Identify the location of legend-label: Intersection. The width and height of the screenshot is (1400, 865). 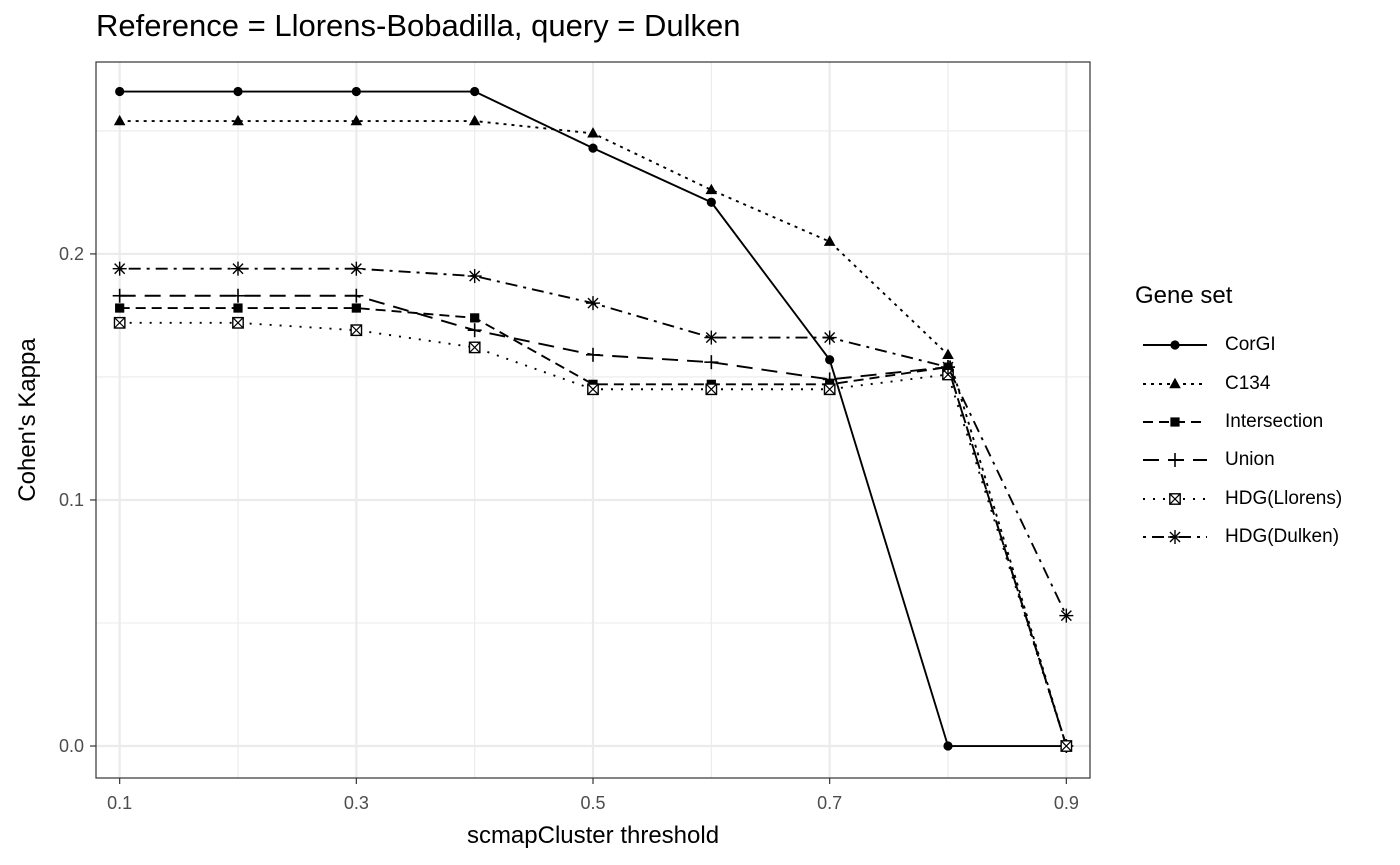
(1274, 421).